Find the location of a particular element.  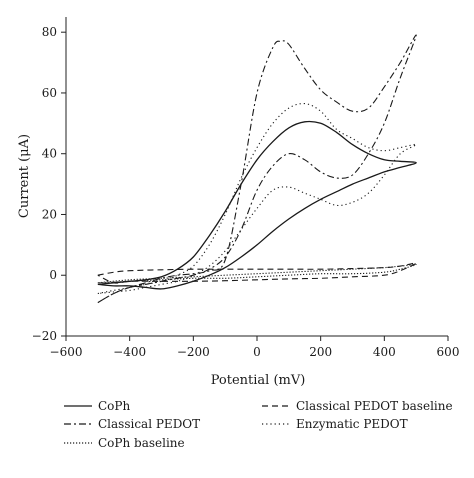

x-tick-label: 0 is located at coordinates (257, 352).